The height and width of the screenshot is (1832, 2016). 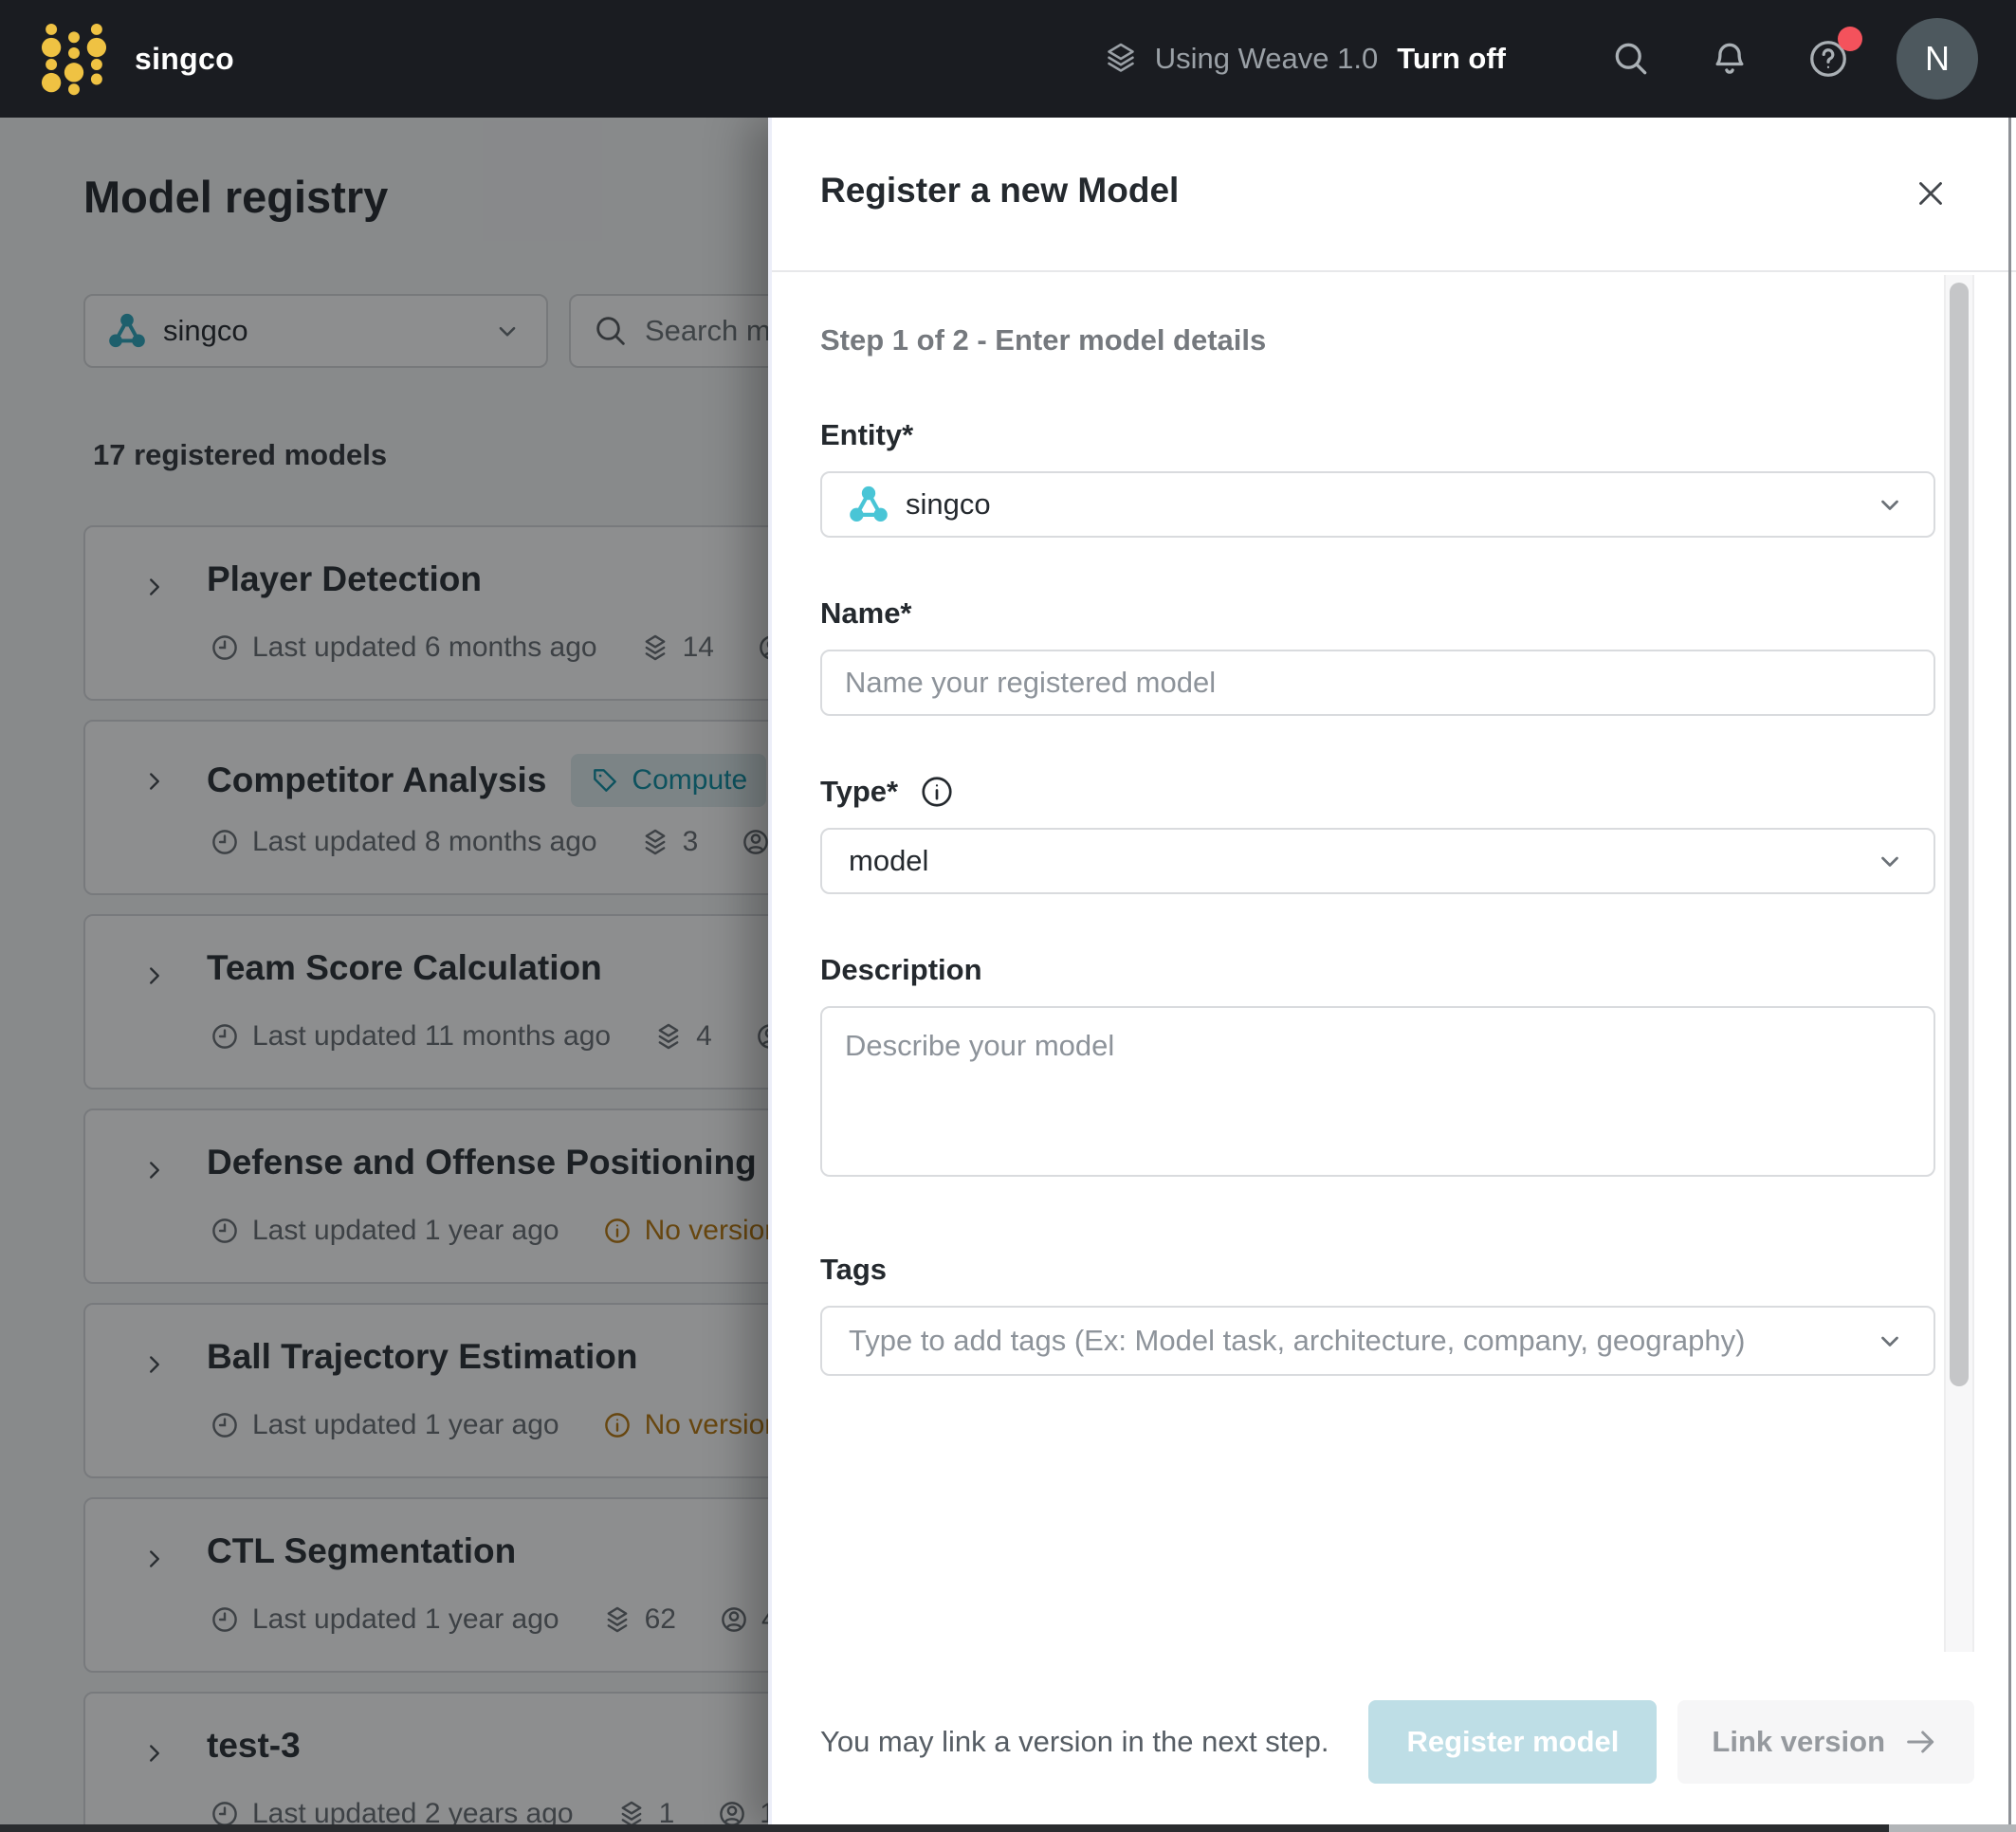 I want to click on model-versions: 4, so click(x=682, y=1036).